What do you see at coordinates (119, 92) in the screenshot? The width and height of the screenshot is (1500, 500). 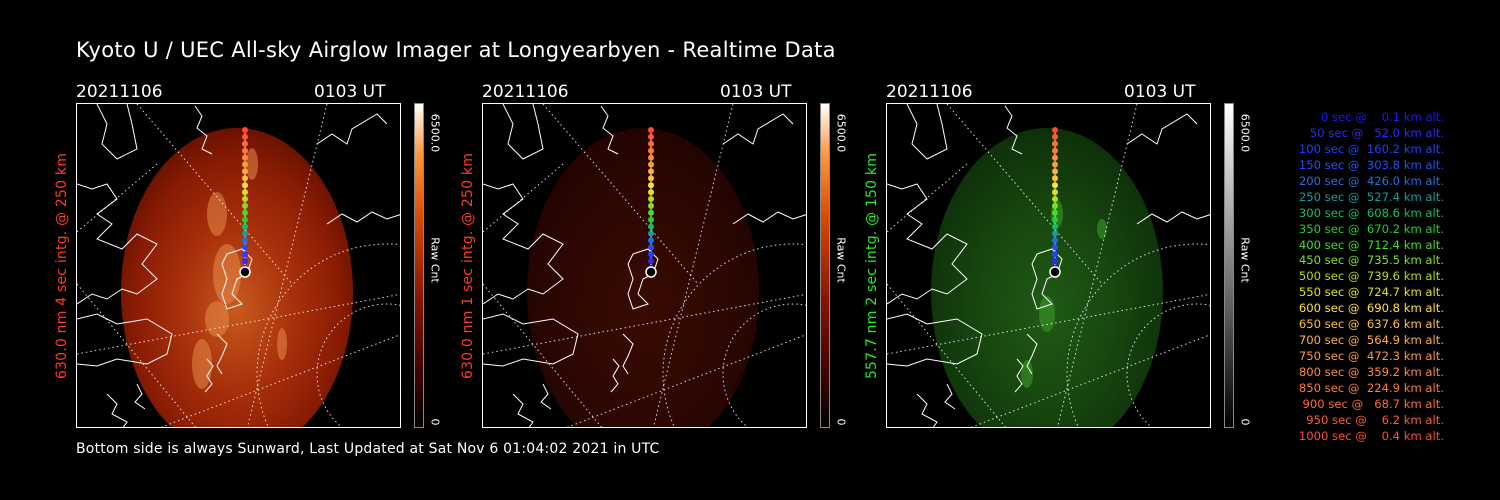 I see `panel1-date: 20211106` at bounding box center [119, 92].